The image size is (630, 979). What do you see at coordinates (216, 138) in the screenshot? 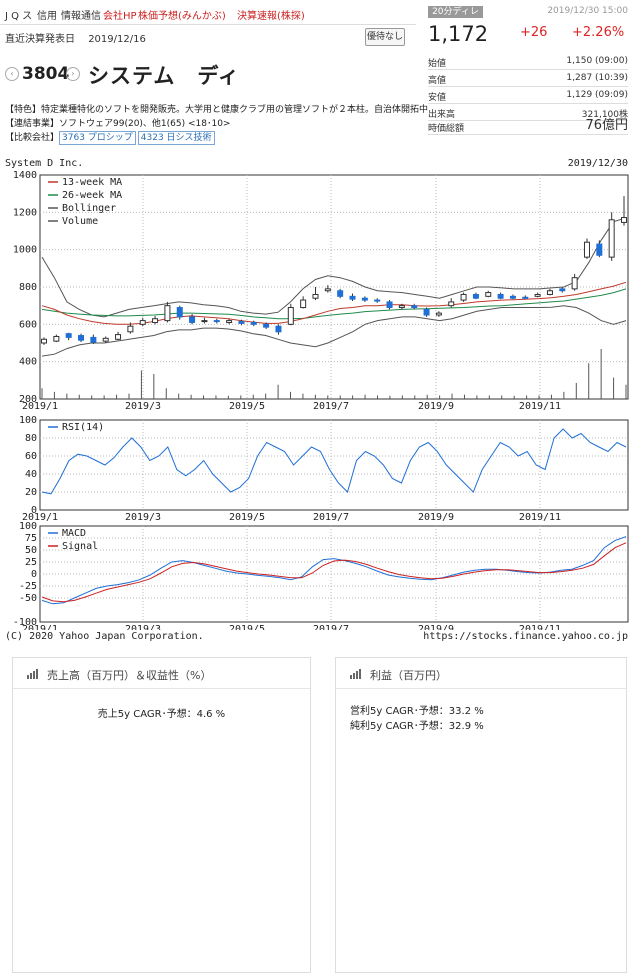
I see `peers-line: 【比較会社】 3763 プロシップ 4323 日シス技術` at bounding box center [216, 138].